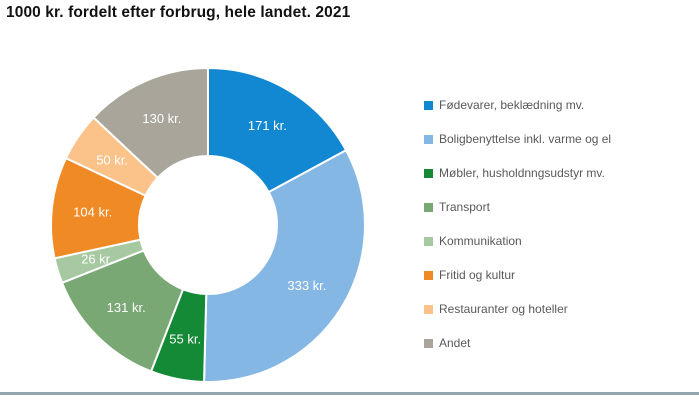 This screenshot has width=699, height=405. I want to click on legend-item-mobler-husholdnngsudstyr-mv: Møbler, husholdnngsudstyr mv., so click(517, 173).